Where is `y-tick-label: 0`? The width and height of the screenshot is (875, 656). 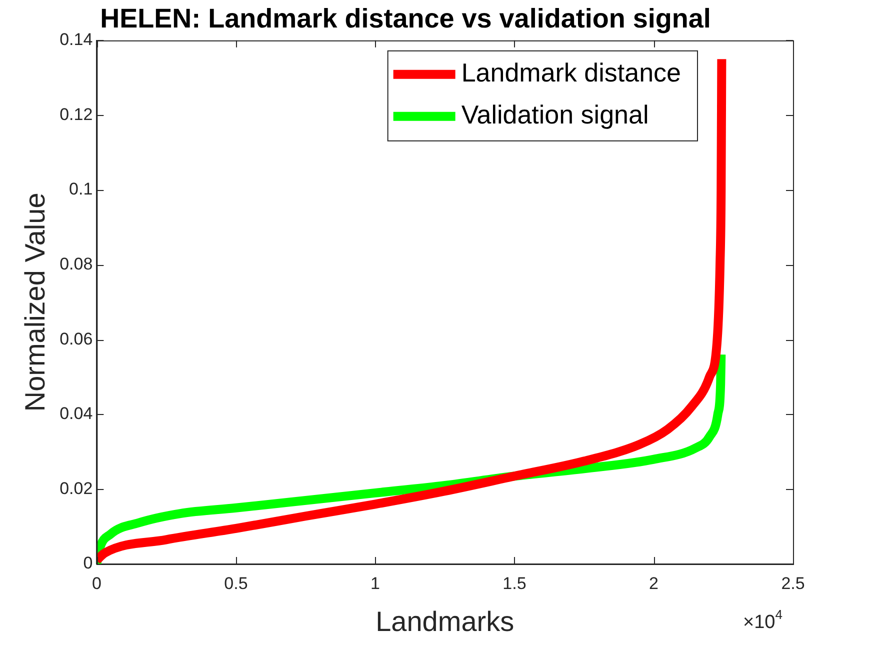
y-tick-label: 0 is located at coordinates (88, 563).